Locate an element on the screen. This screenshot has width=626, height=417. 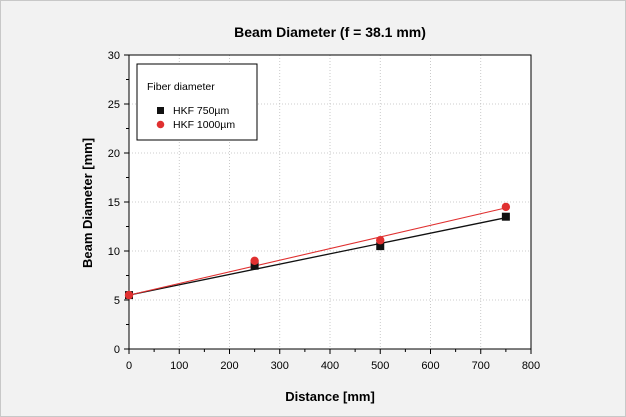
y-tick-label: 30 is located at coordinates (114, 56).